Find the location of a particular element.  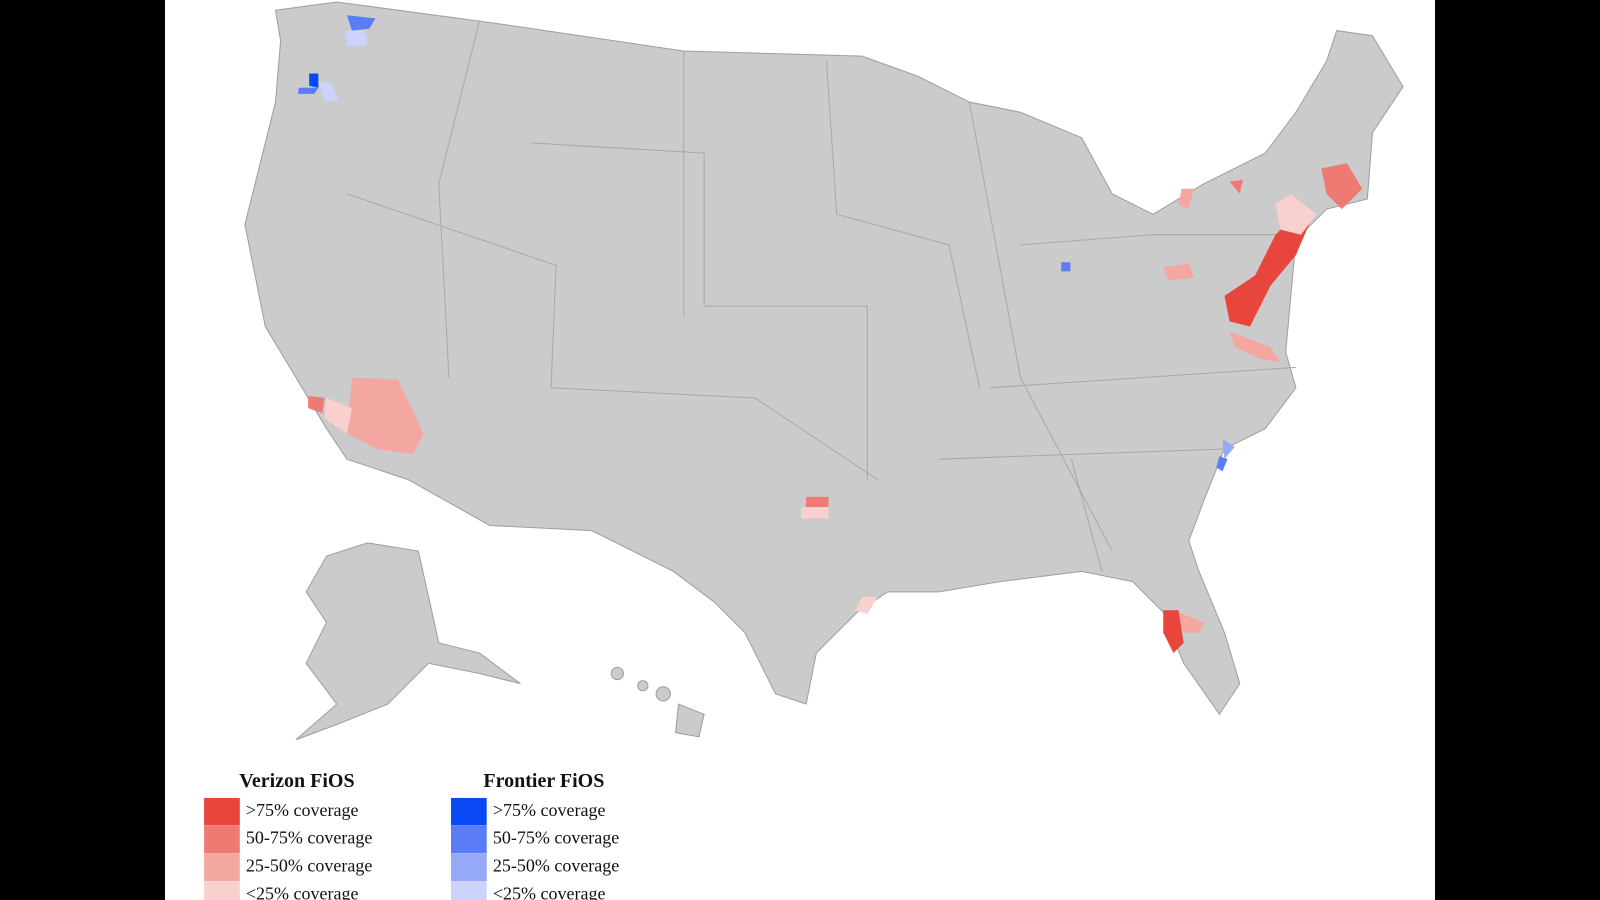

alaska is located at coordinates (408, 641).